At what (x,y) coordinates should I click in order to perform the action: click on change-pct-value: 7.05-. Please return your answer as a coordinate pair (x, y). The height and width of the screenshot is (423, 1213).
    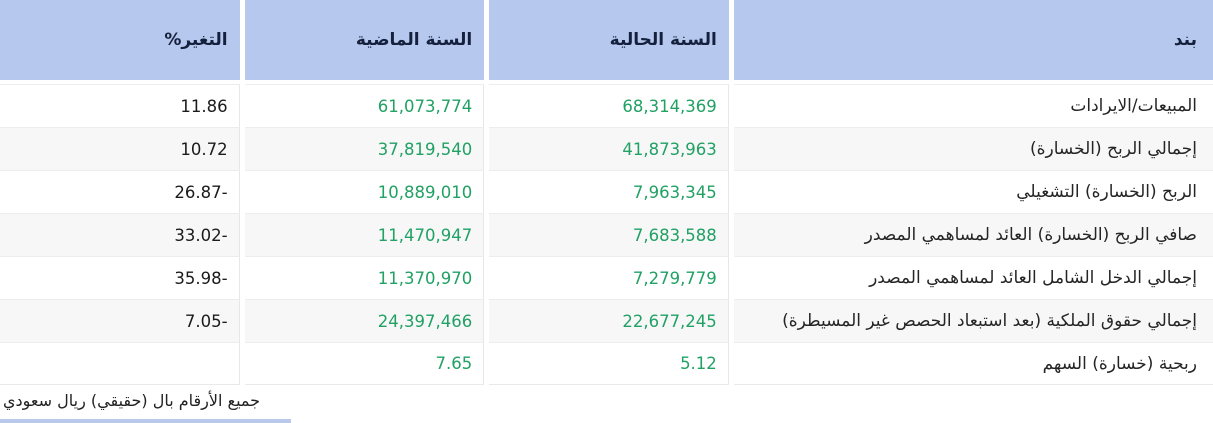
    Looking at the image, I should click on (120, 320).